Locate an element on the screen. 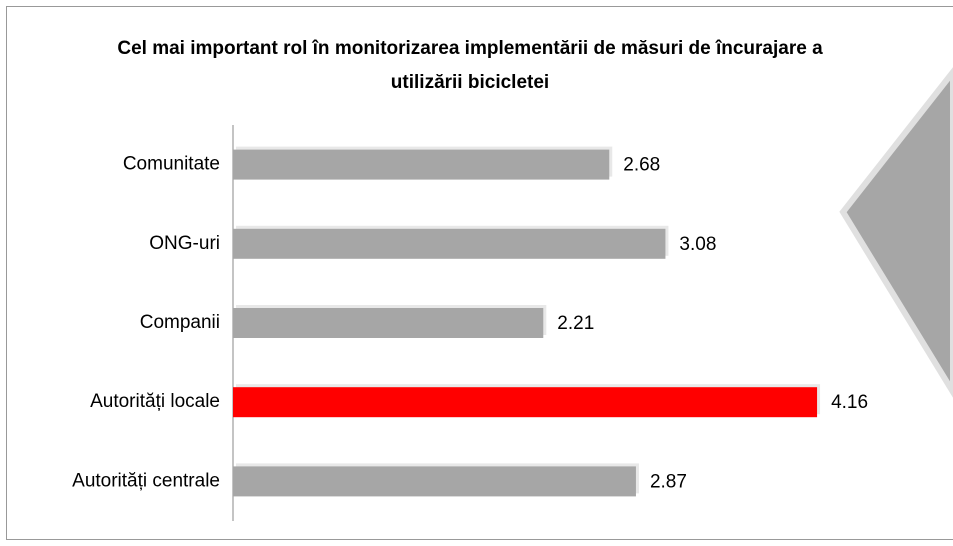  category-label: Companii is located at coordinates (180, 322).